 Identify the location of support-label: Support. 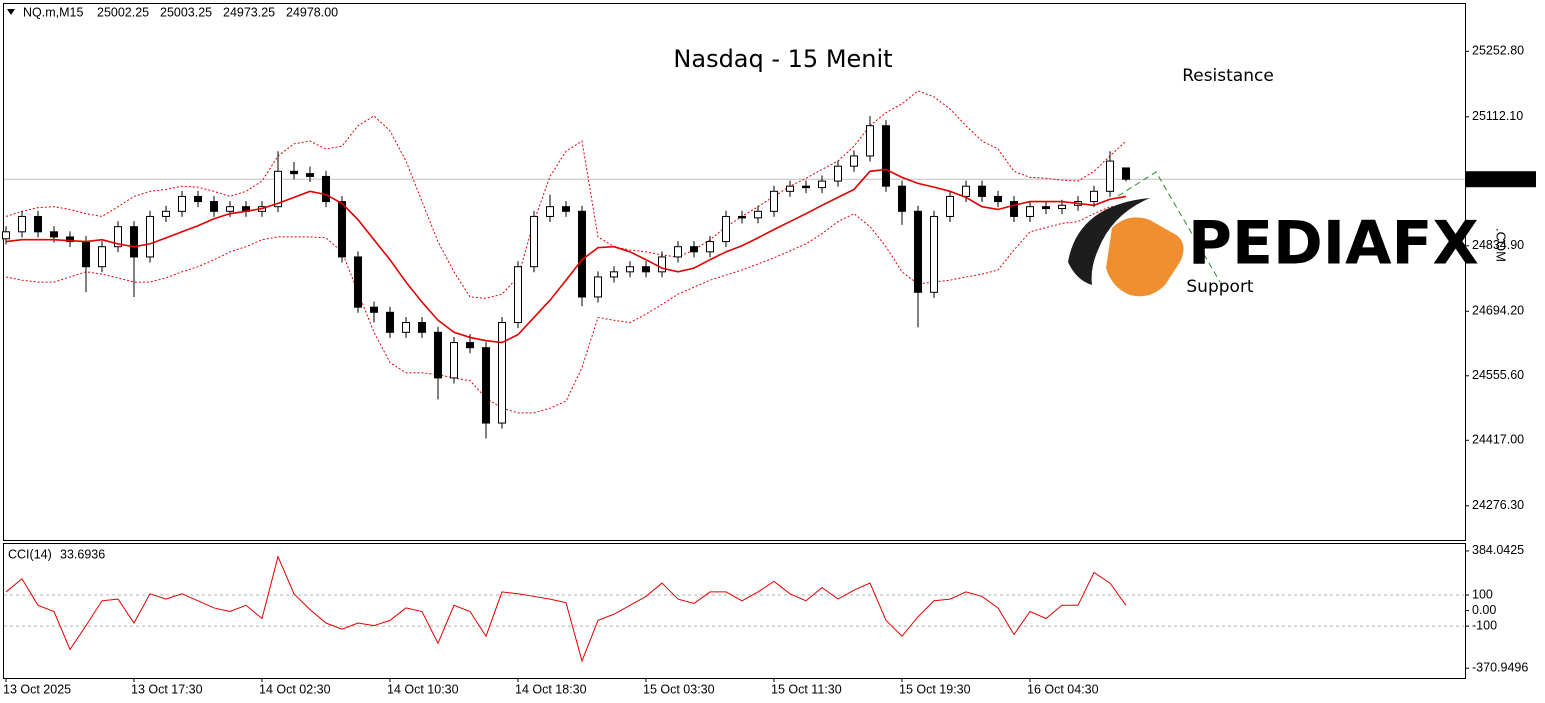
(1220, 287).